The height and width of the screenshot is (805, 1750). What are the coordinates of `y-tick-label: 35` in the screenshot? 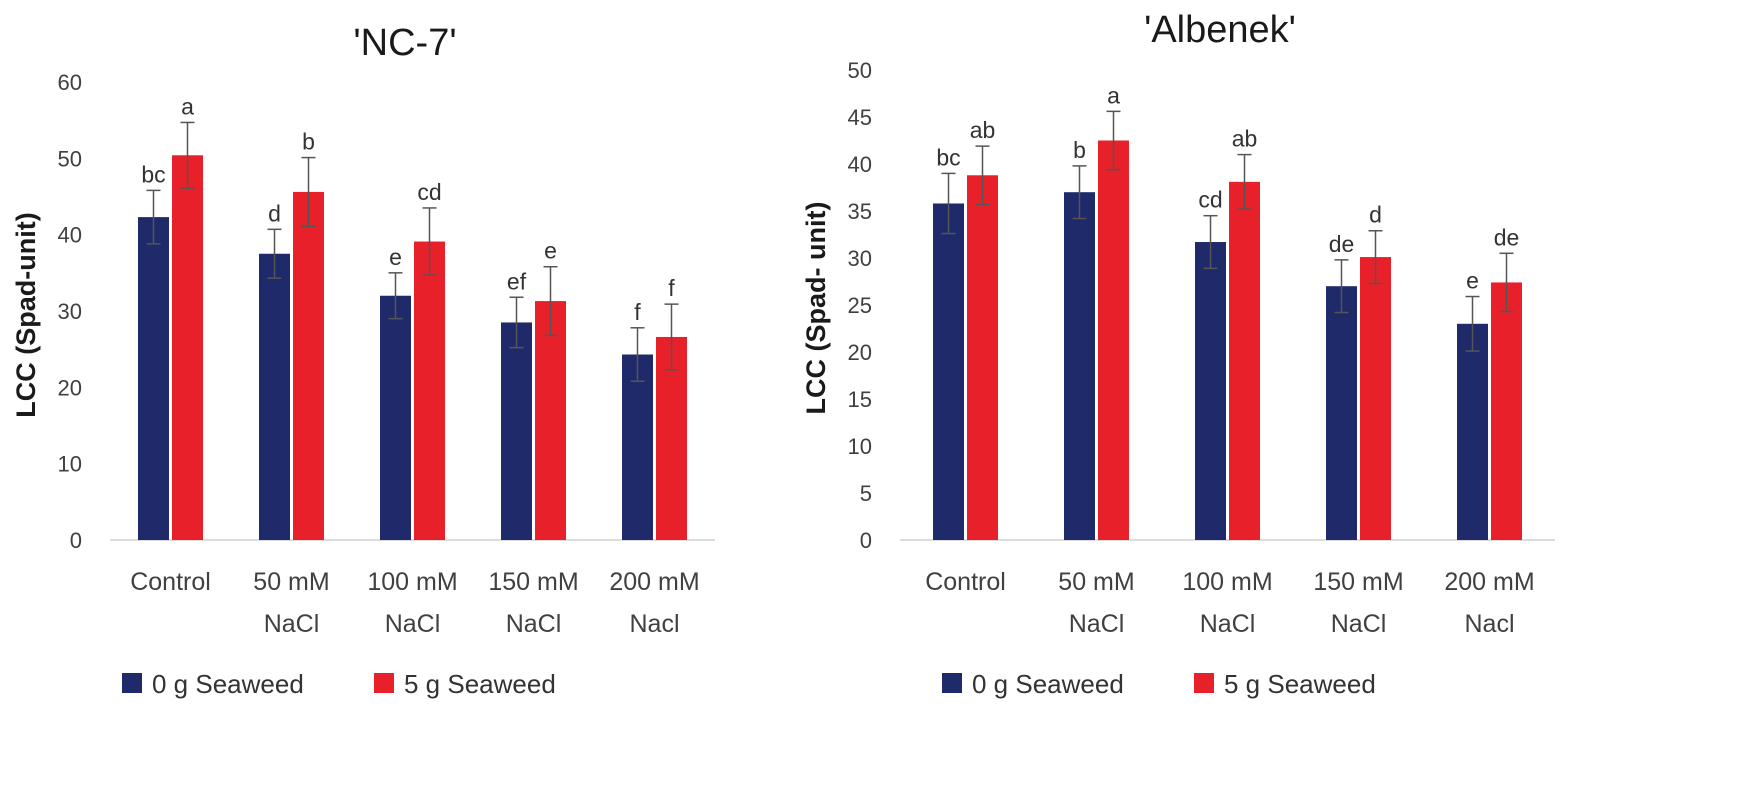 It's located at (860, 211).